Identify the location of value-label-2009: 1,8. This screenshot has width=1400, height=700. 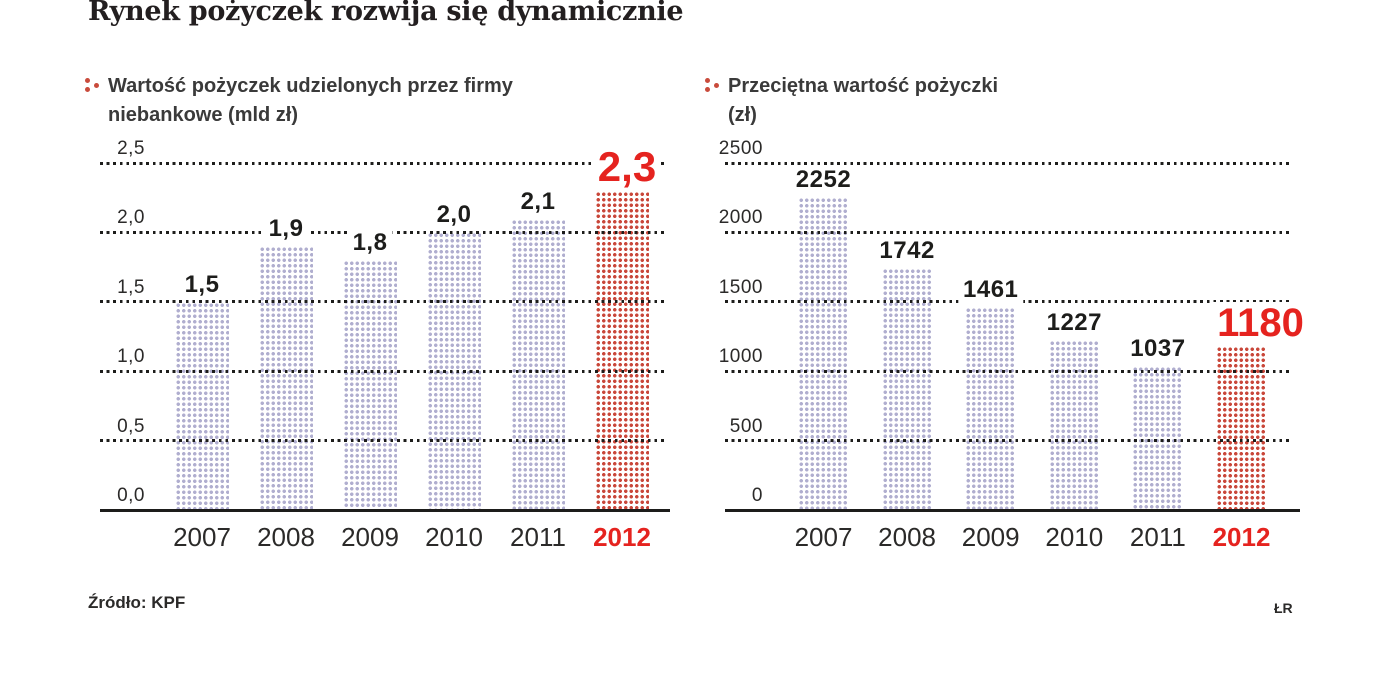
(370, 243).